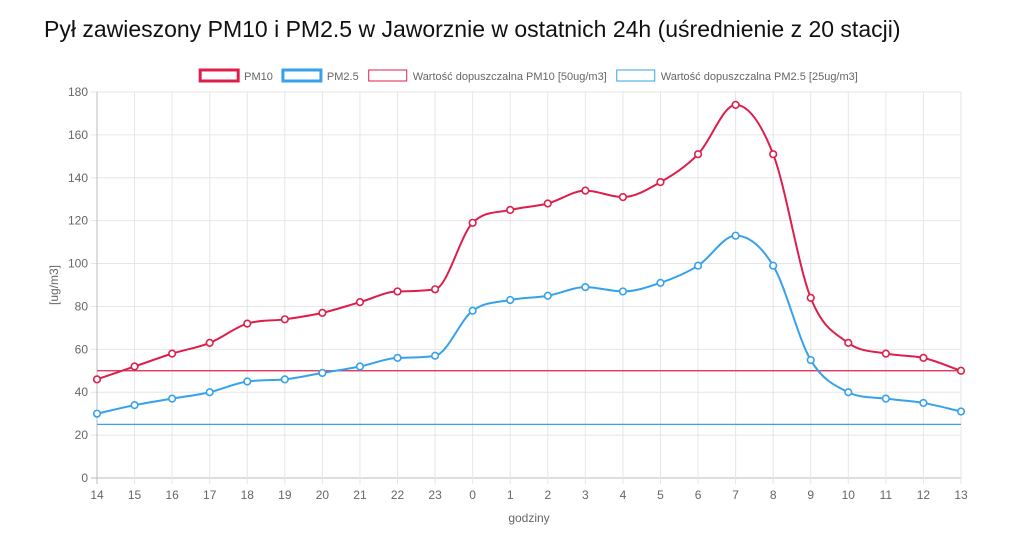 The image size is (1024, 540). Describe the element at coordinates (78, 178) in the screenshot. I see `y-tick-label: 140` at that location.